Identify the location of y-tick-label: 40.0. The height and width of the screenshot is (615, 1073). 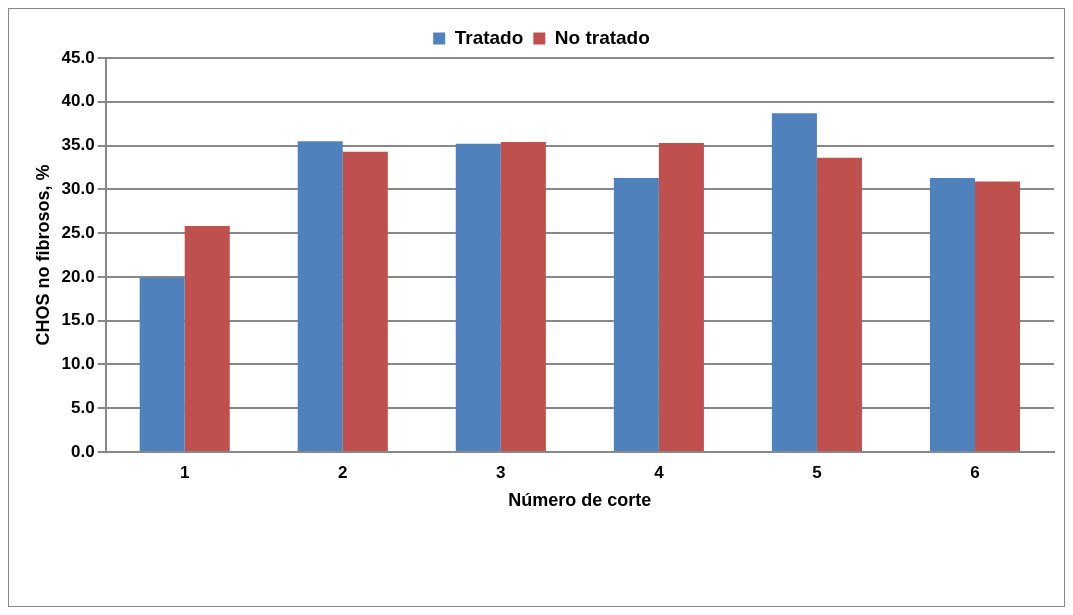
(78, 101).